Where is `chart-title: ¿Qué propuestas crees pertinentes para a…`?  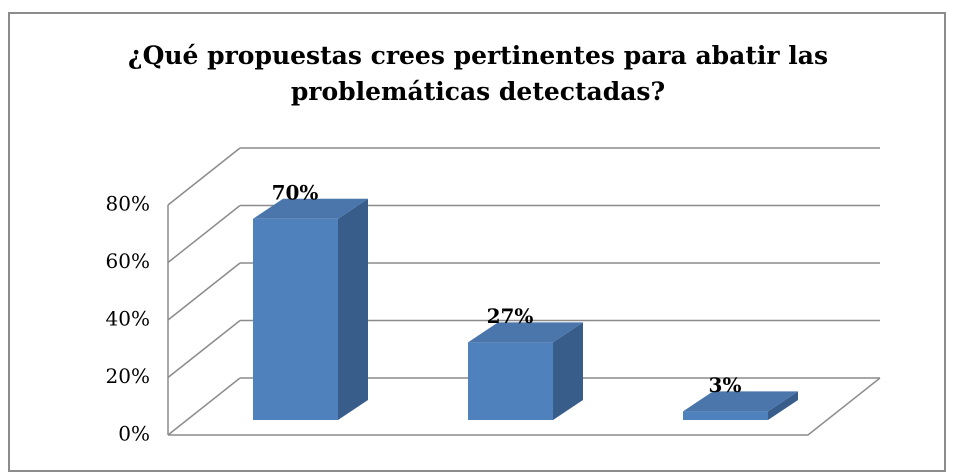
chart-title: ¿Qué propuestas crees pertinentes para a… is located at coordinates (478, 73).